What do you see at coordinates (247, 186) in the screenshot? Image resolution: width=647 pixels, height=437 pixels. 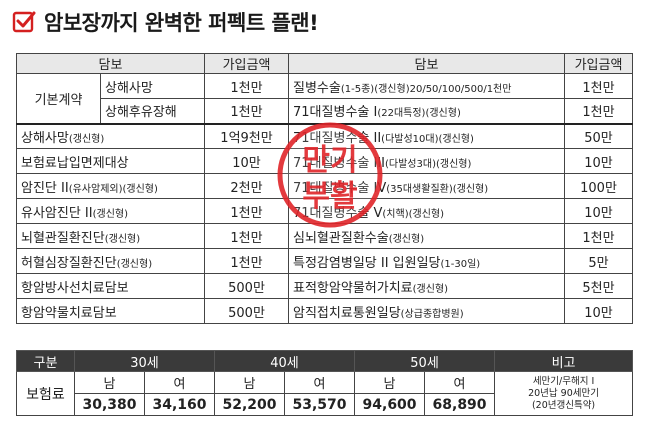 I see `coverage-amount: 2천만` at bounding box center [247, 186].